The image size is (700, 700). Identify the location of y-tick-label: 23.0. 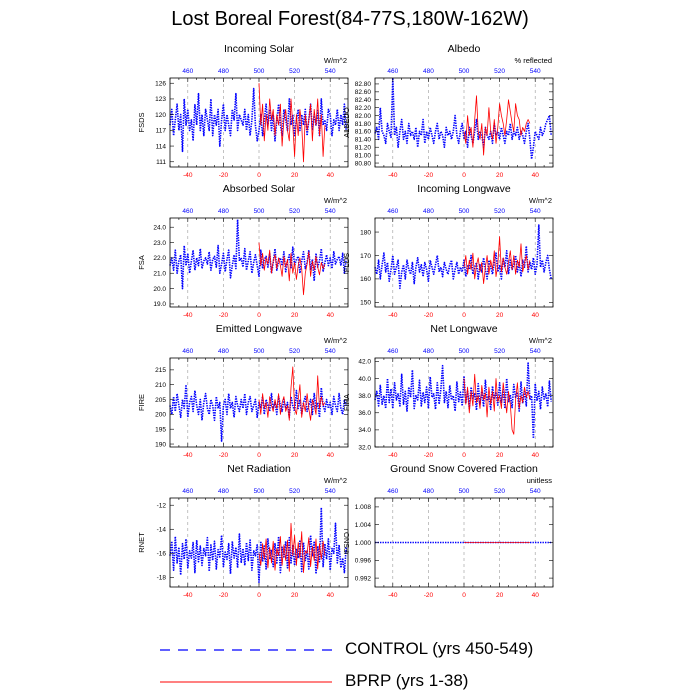
(159, 243).